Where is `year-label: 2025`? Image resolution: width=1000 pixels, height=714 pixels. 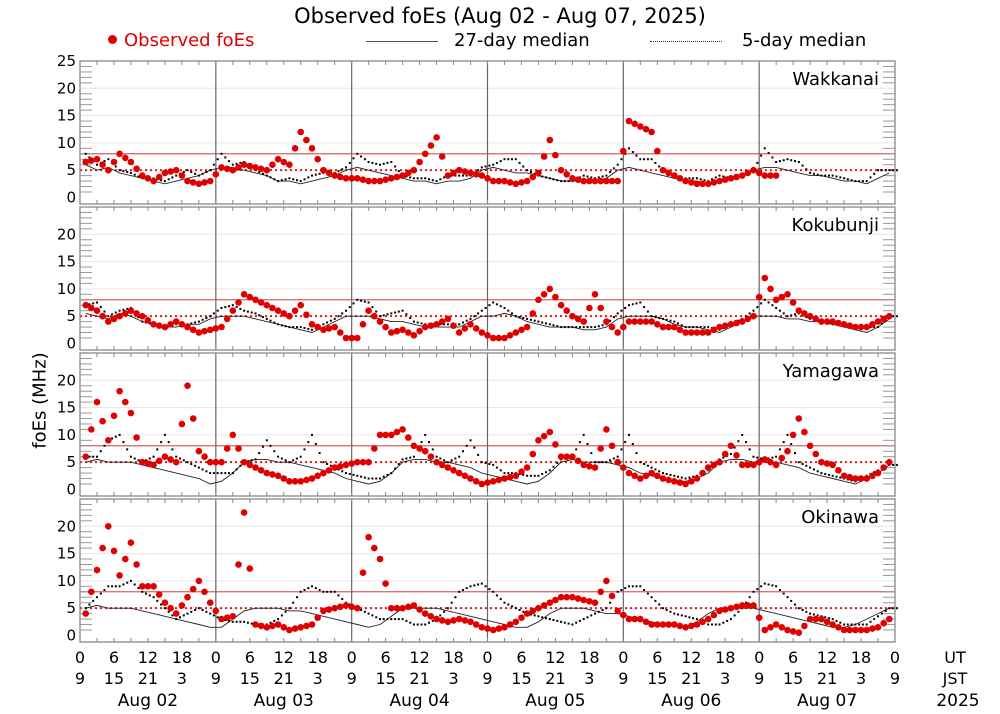 year-label: 2025 is located at coordinates (957, 701).